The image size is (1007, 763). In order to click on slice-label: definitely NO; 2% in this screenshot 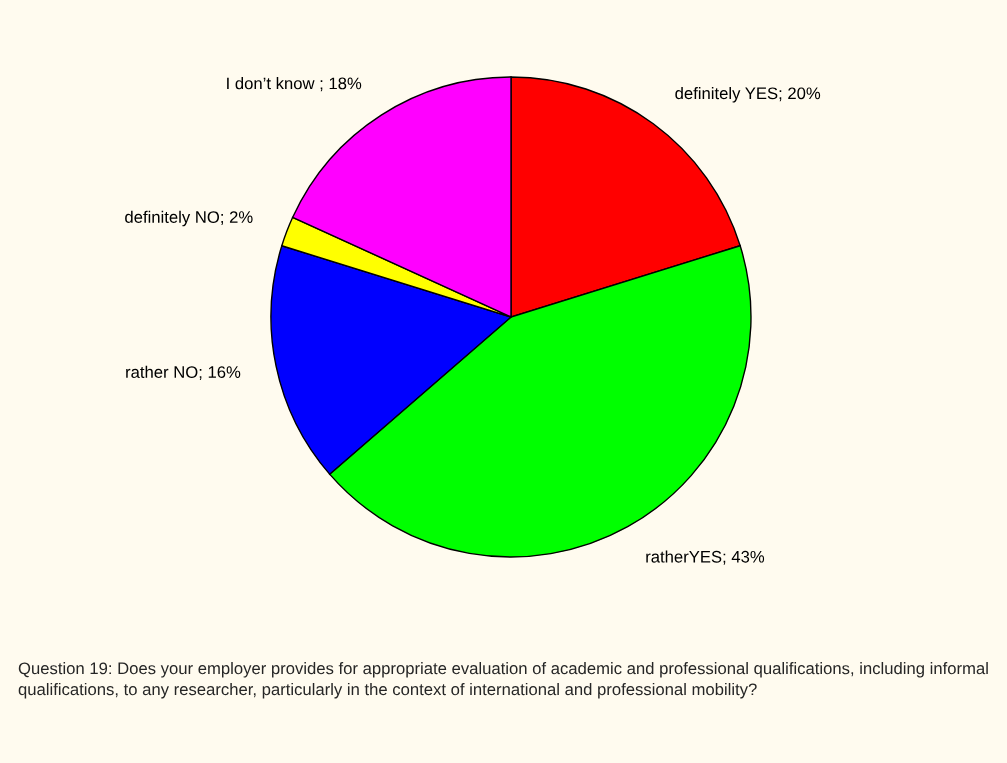, I will do `click(189, 218)`.